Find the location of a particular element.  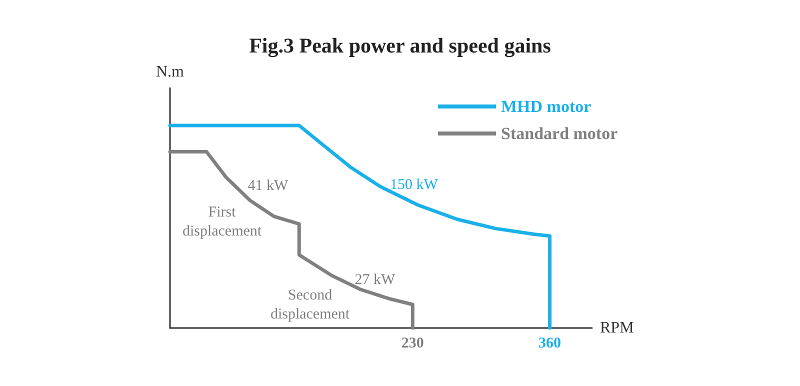

annotation: 27 kW is located at coordinates (375, 280).